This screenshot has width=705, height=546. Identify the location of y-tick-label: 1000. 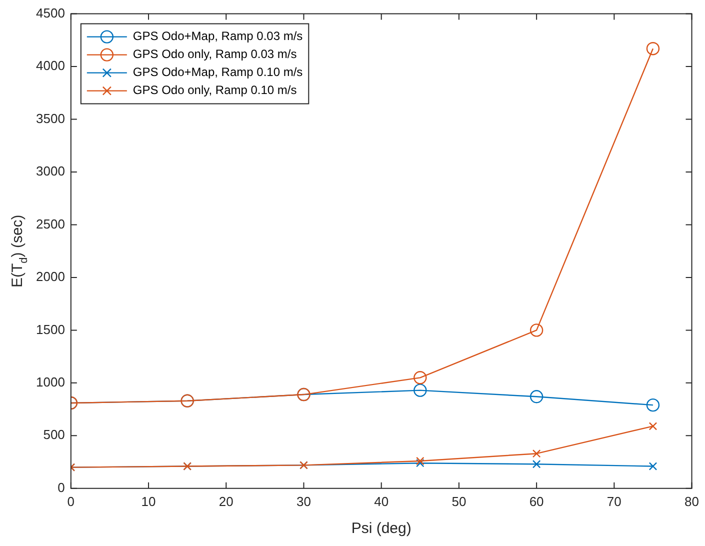
(50, 382).